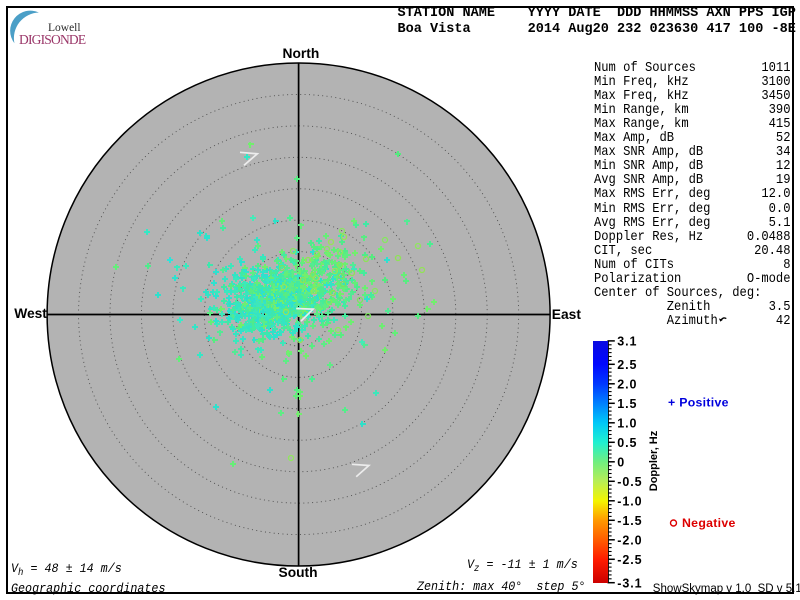 The width and height of the screenshot is (800, 600). Describe the element at coordinates (629, 502) in the screenshot. I see `svg-text: -1.0` at that location.